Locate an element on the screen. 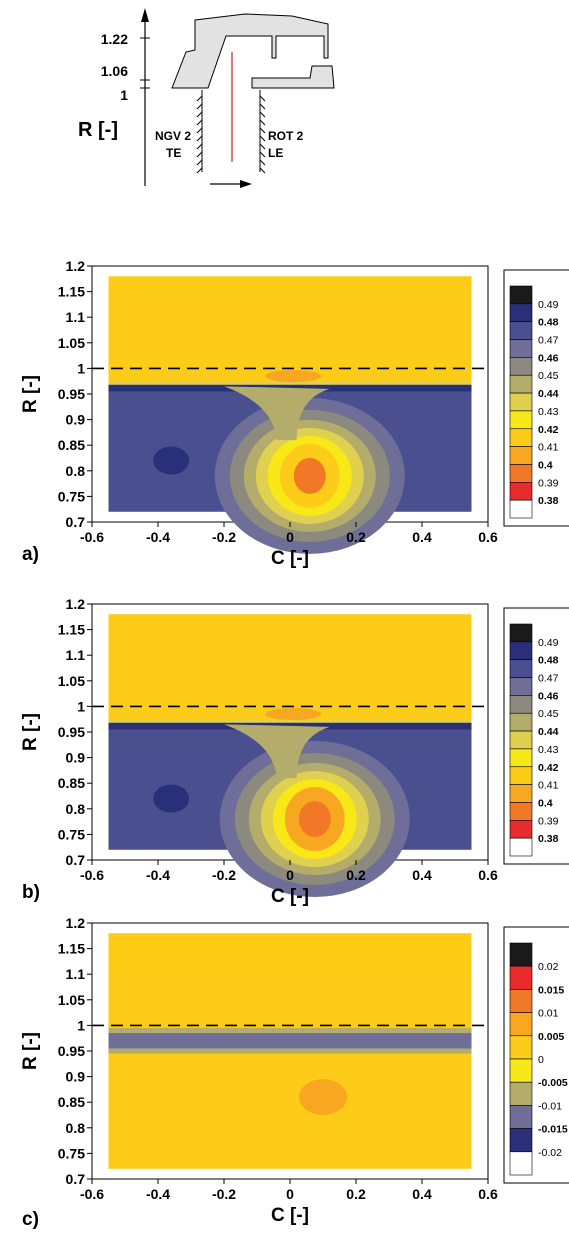 This screenshot has width=569, height=1250. rotor-wall-hatch is located at coordinates (262, 132).